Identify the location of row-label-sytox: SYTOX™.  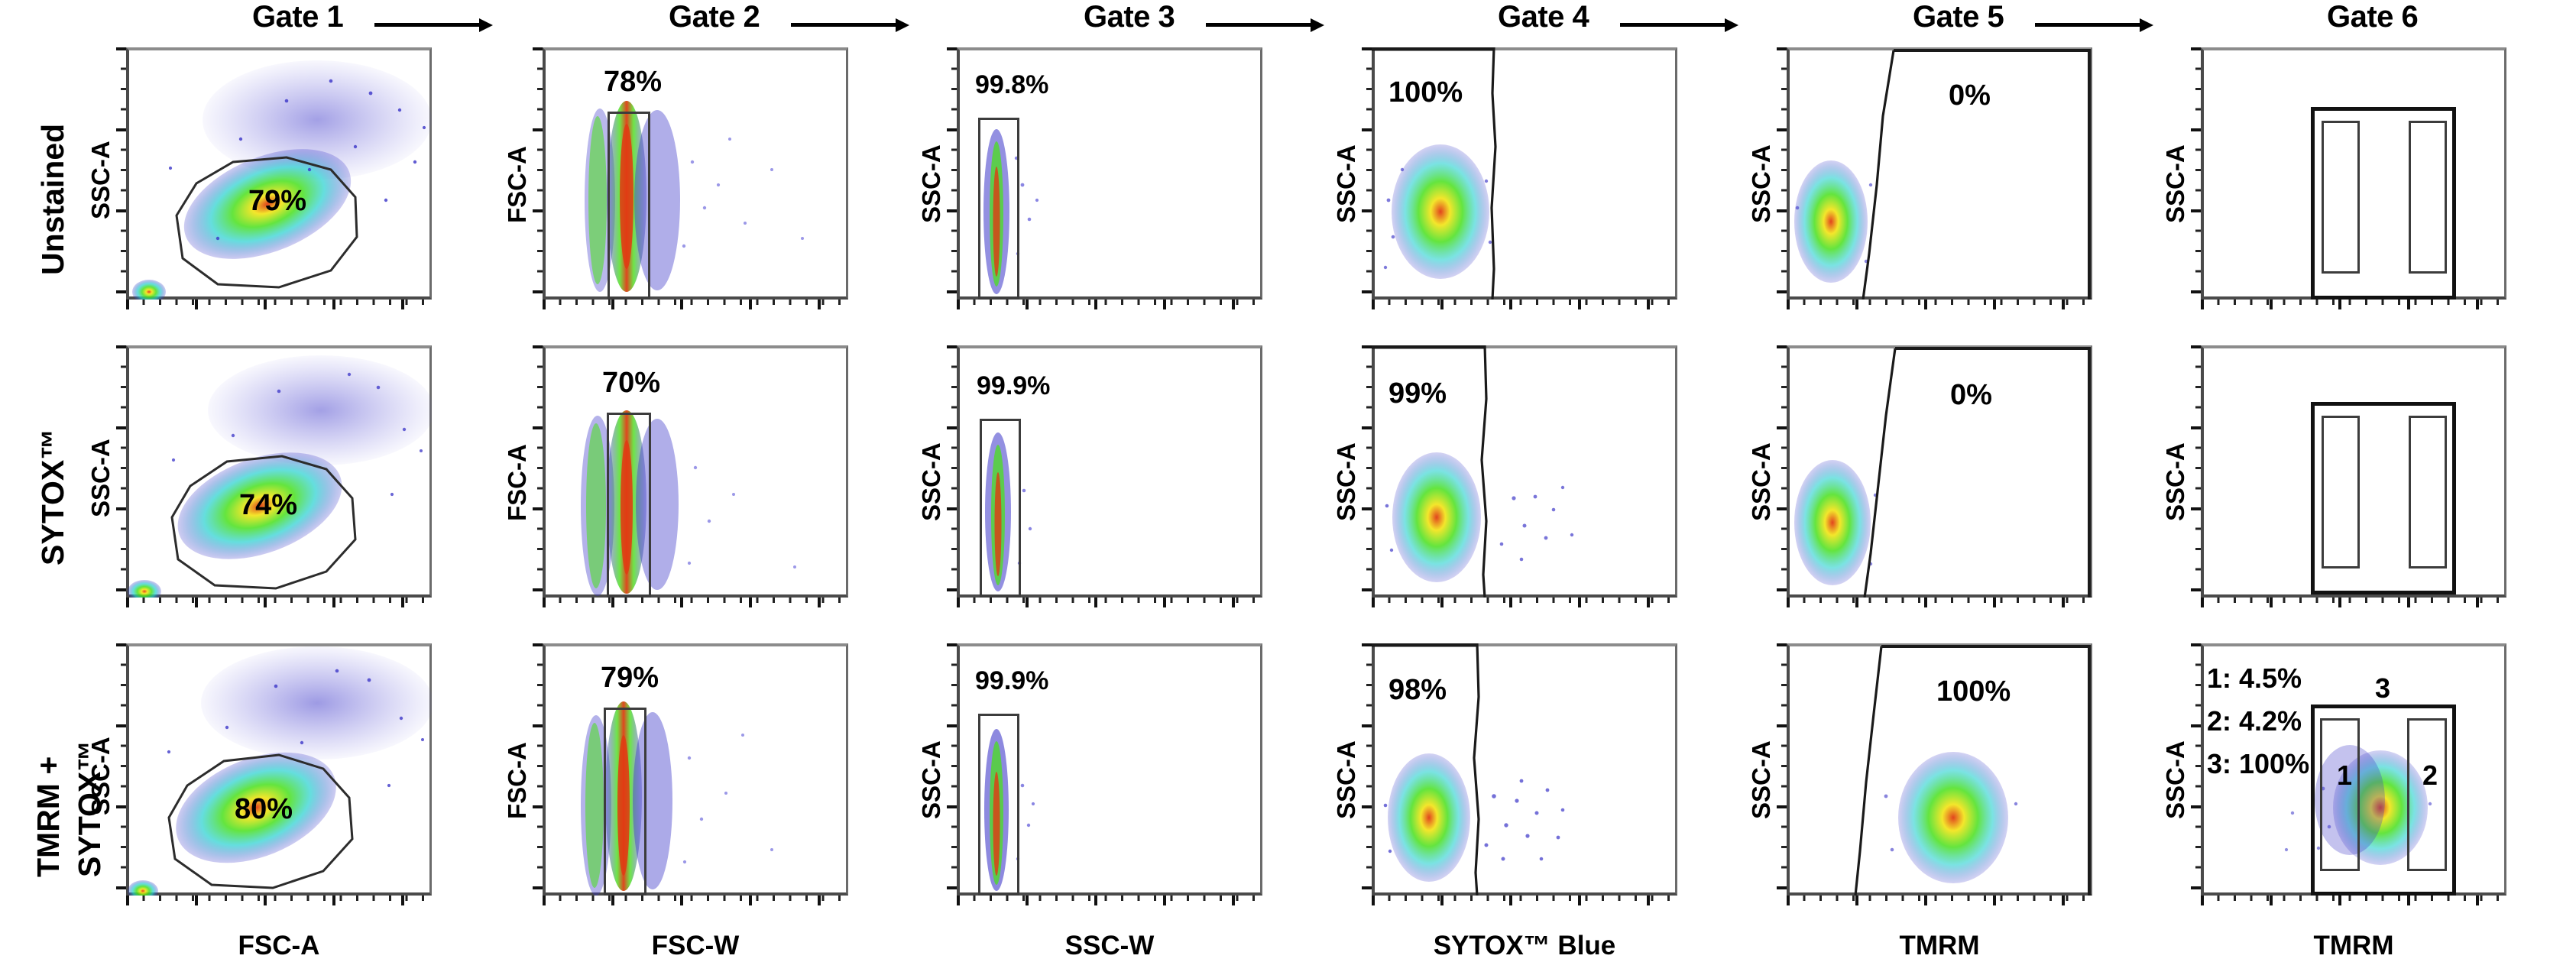
(53, 496).